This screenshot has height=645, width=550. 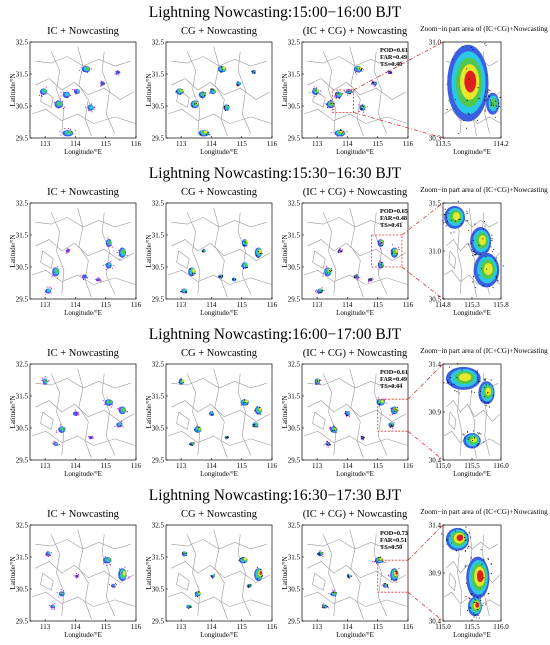 I want to click on x-tick-label: 115, so click(x=106, y=144).